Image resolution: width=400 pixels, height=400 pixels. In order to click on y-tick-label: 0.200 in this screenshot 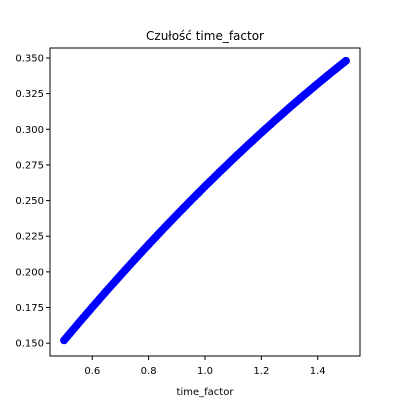, I will do `click(29, 272)`.